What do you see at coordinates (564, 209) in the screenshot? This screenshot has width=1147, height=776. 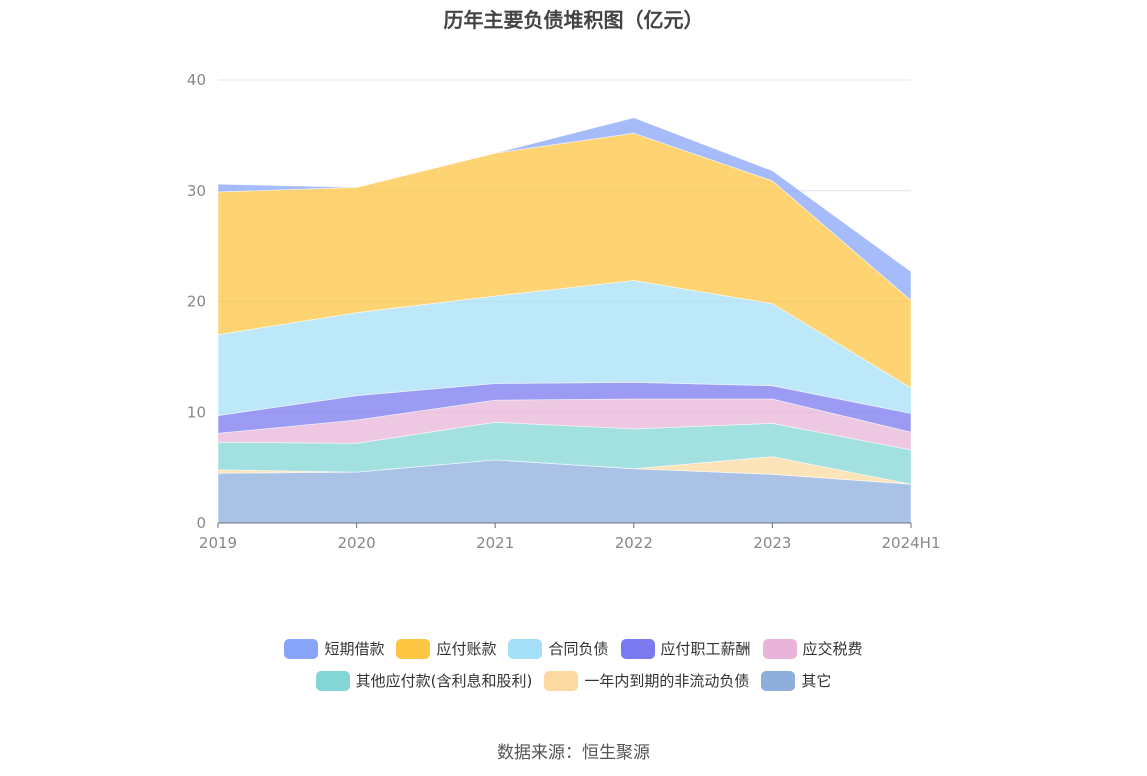 I see `area-series` at bounding box center [564, 209].